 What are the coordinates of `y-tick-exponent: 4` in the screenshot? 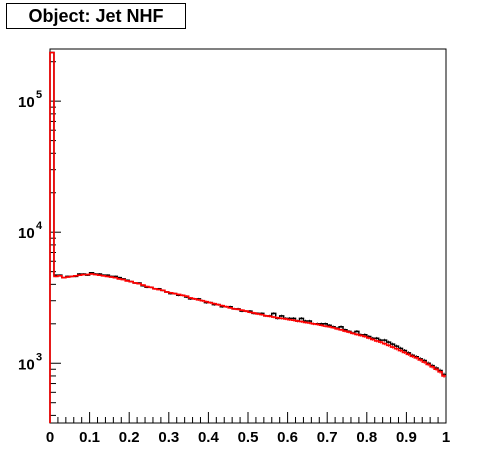 It's located at (39, 226).